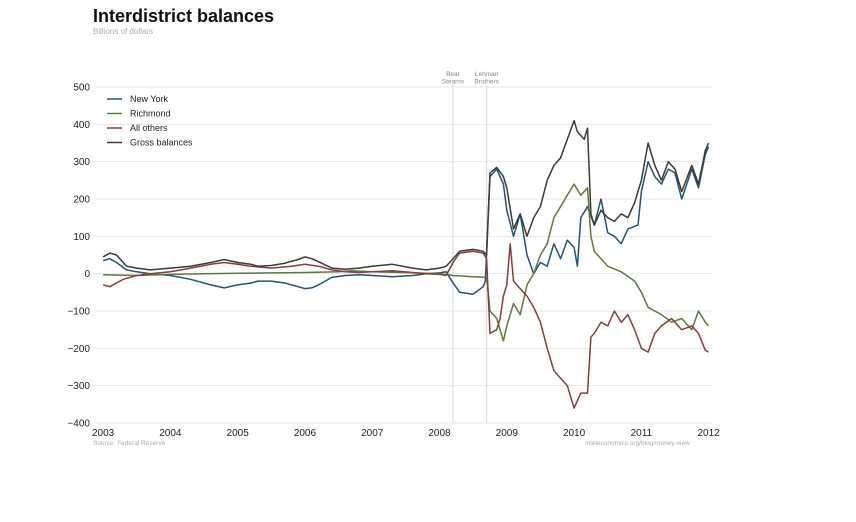 The image size is (856, 522). Describe the element at coordinates (81, 125) in the screenshot. I see `y-tick-label: 400` at that location.